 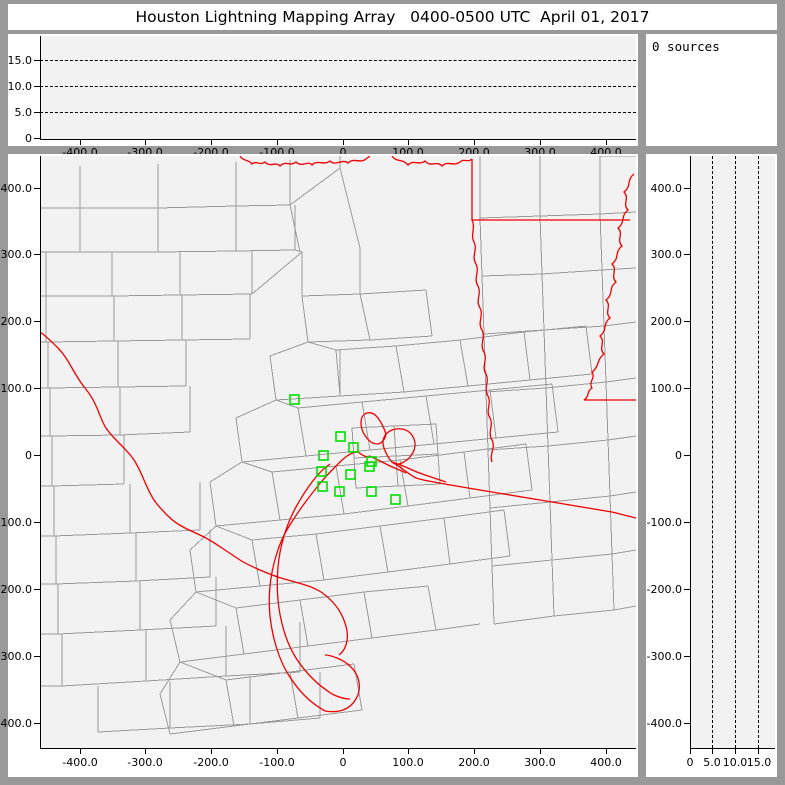 What do you see at coordinates (732, 452) in the screenshot?
I see `altitude-profile-plot-area` at bounding box center [732, 452].